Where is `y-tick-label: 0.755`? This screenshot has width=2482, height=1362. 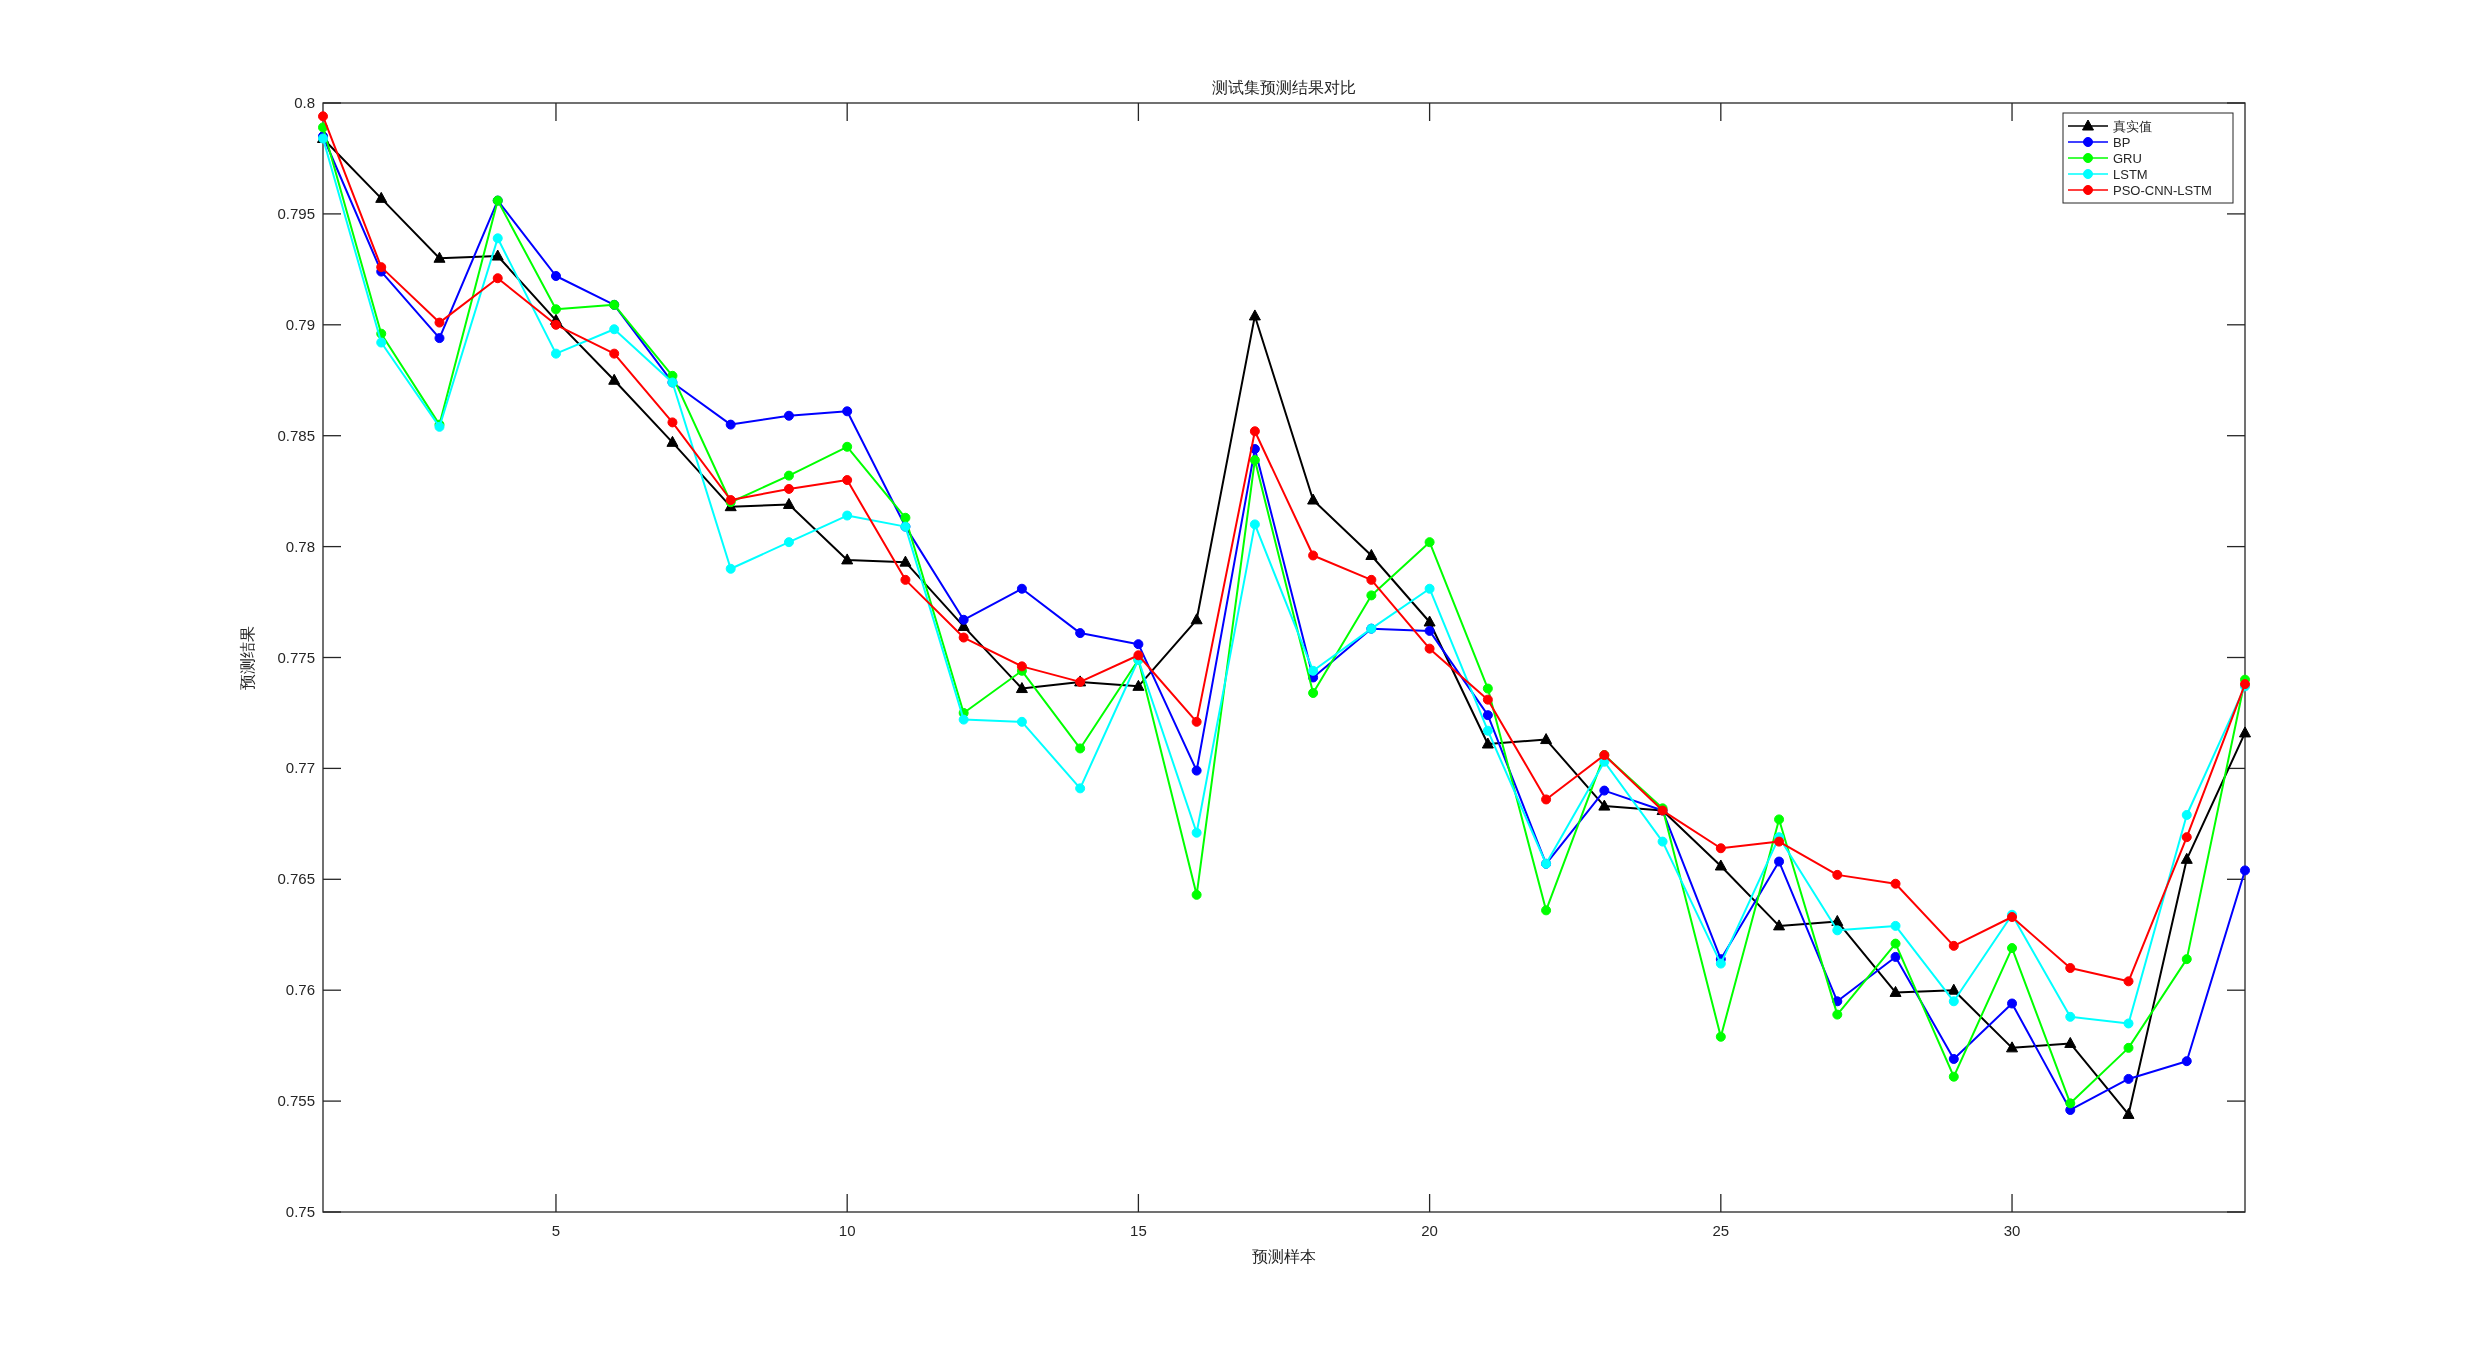 y-tick-label: 0.755 is located at coordinates (296, 1101).